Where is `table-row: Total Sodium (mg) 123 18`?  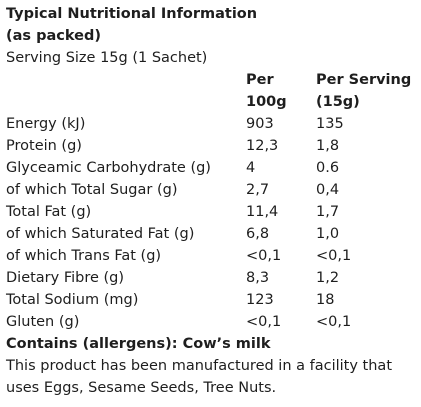
table-row: Total Sodium (mg) 123 18 is located at coordinates (211, 300).